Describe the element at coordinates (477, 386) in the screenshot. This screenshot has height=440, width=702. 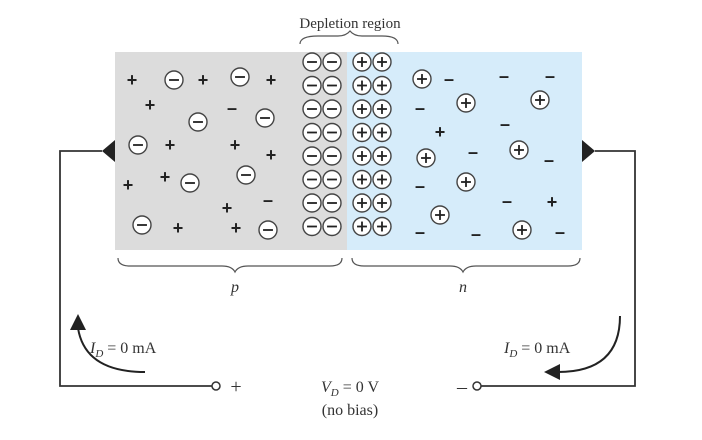
I see `negative-terminal` at that location.